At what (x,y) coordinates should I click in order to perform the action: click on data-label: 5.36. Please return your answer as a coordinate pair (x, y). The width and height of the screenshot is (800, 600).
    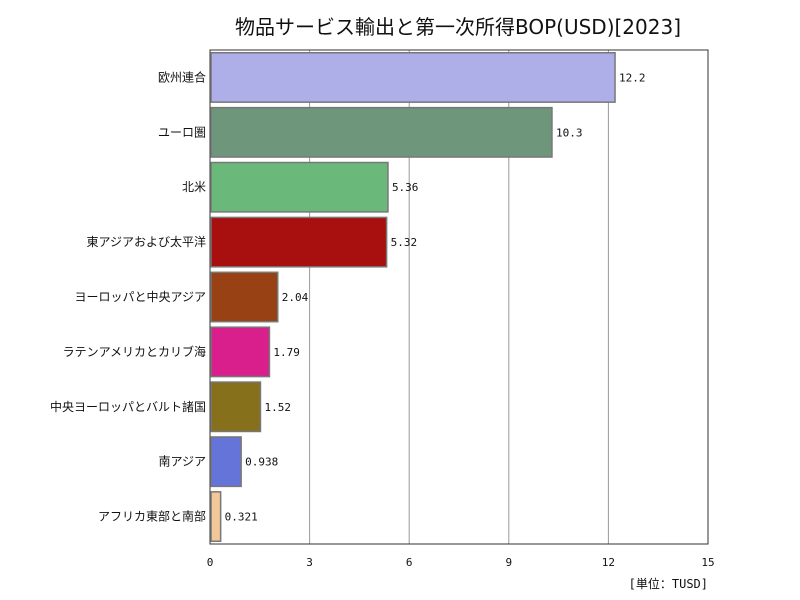
    Looking at the image, I should click on (405, 187).